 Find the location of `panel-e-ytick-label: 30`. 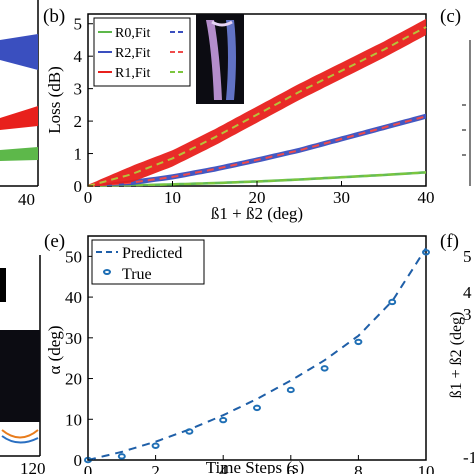

panel-e-ytick-label: 30 is located at coordinates (73, 338).